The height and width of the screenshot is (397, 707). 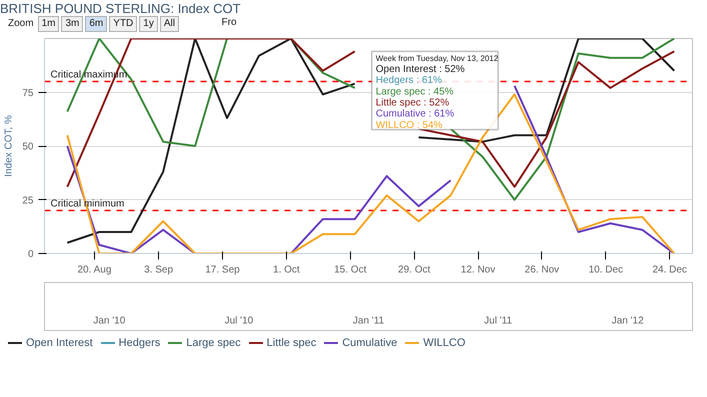 I want to click on annotation: Open Interest : 52%, so click(x=420, y=69).